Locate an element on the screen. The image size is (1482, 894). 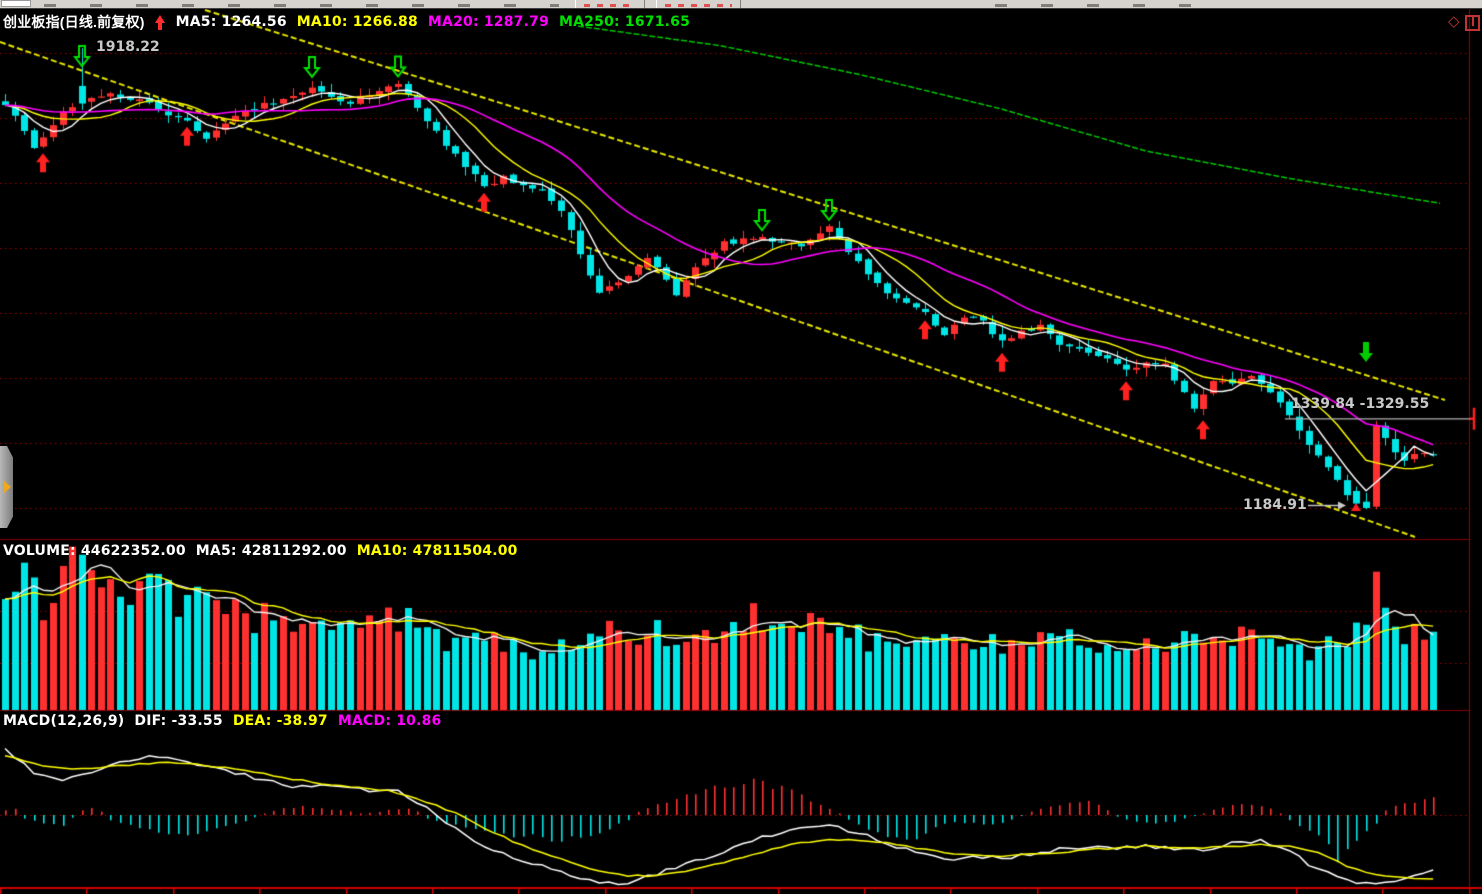
macd-readout: MACD: 10.86 is located at coordinates (389, 721).